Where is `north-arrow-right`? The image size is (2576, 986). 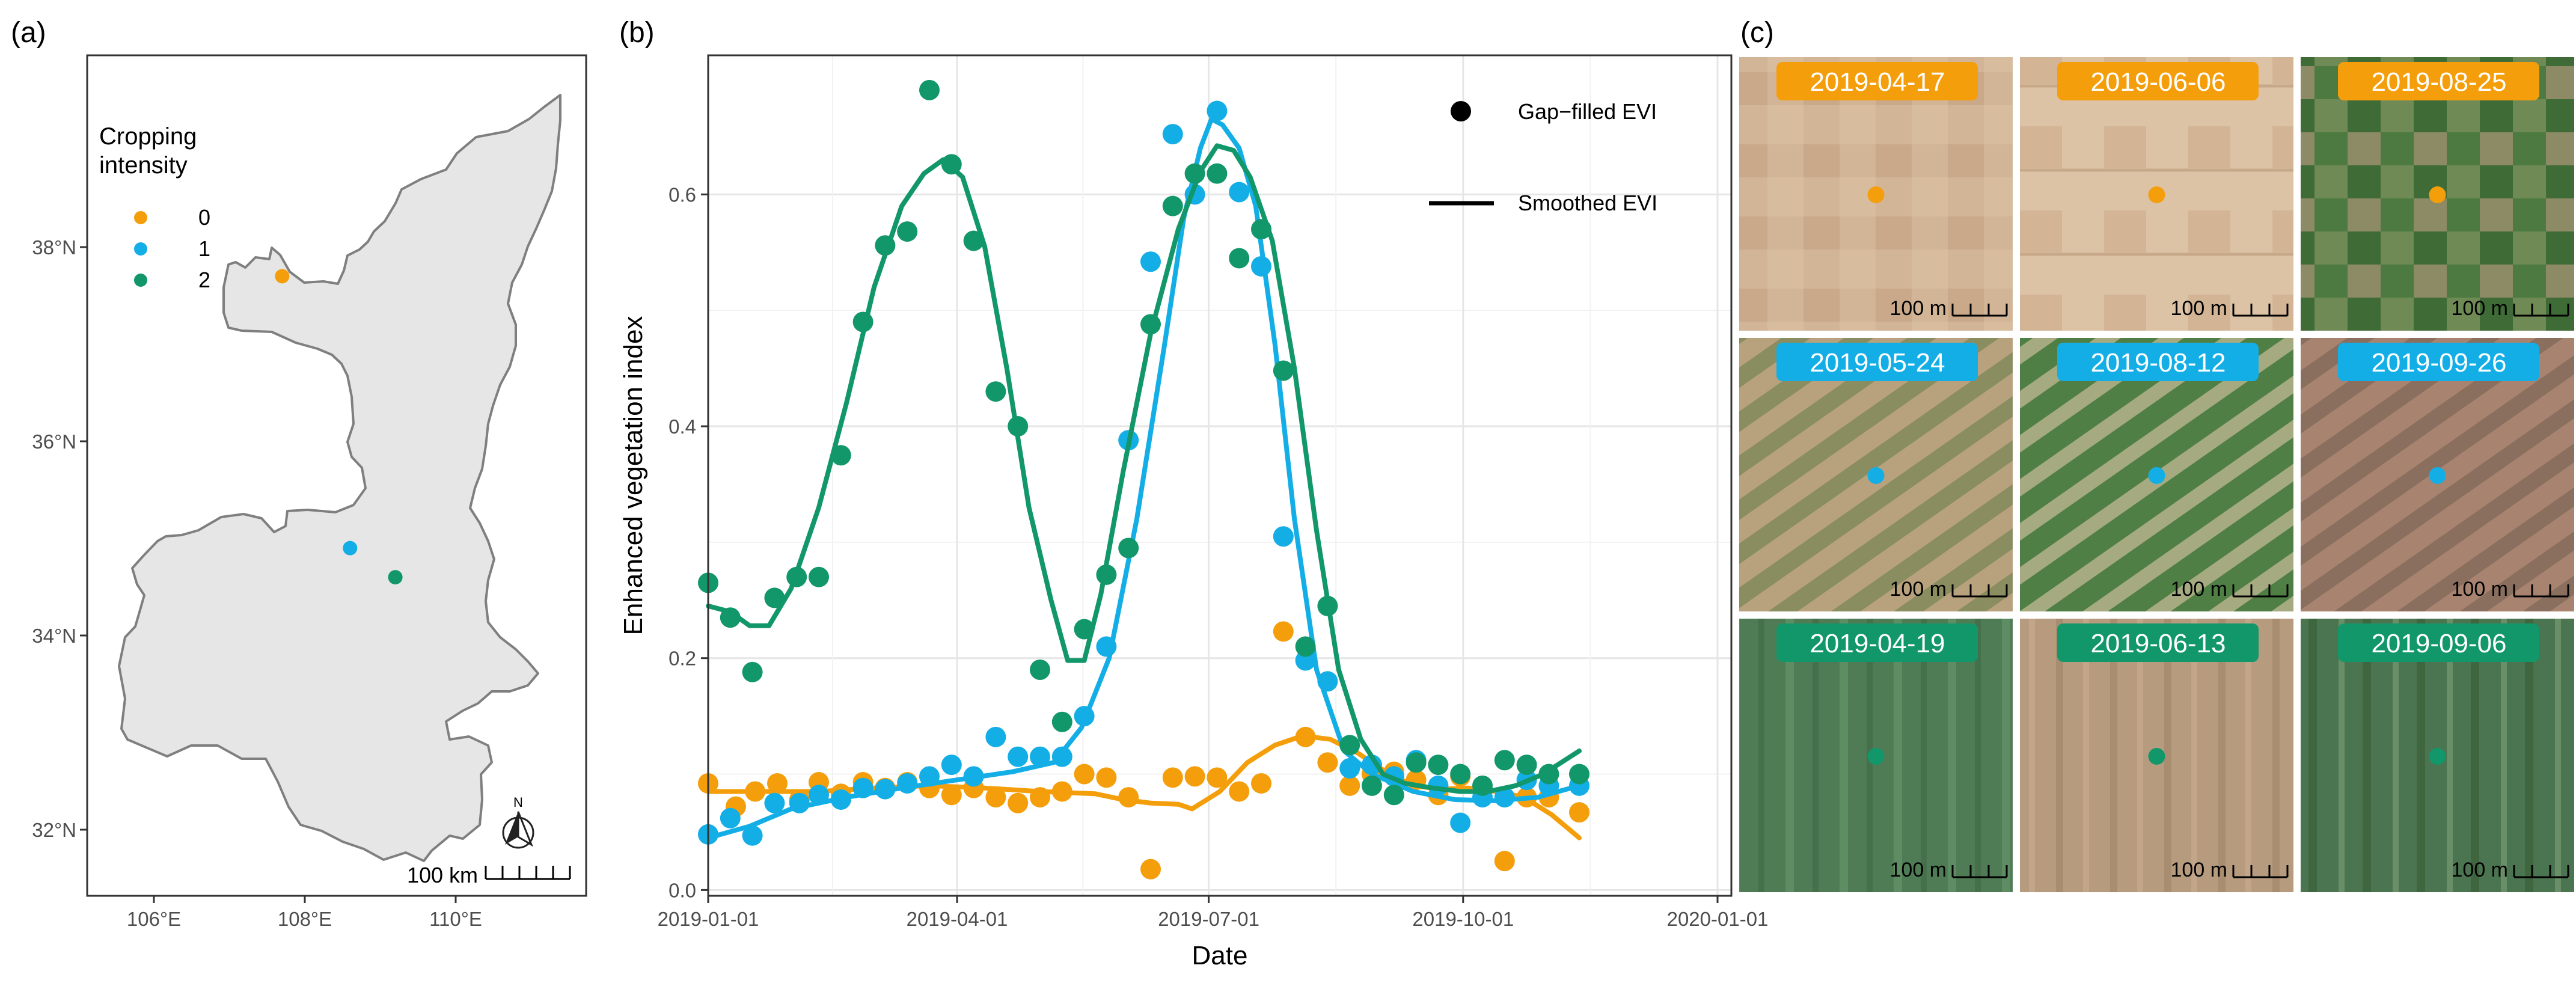 north-arrow-right is located at coordinates (525, 829).